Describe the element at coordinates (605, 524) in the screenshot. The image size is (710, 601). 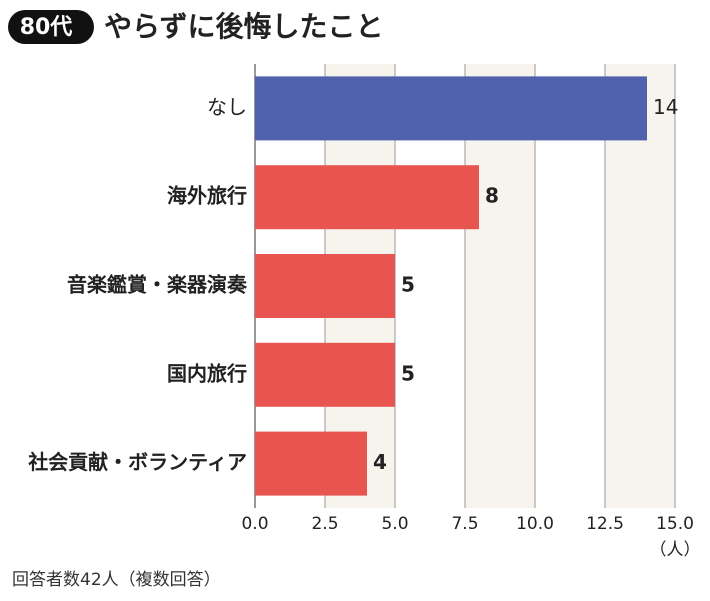
I see `x-tick-label: 12.5` at that location.